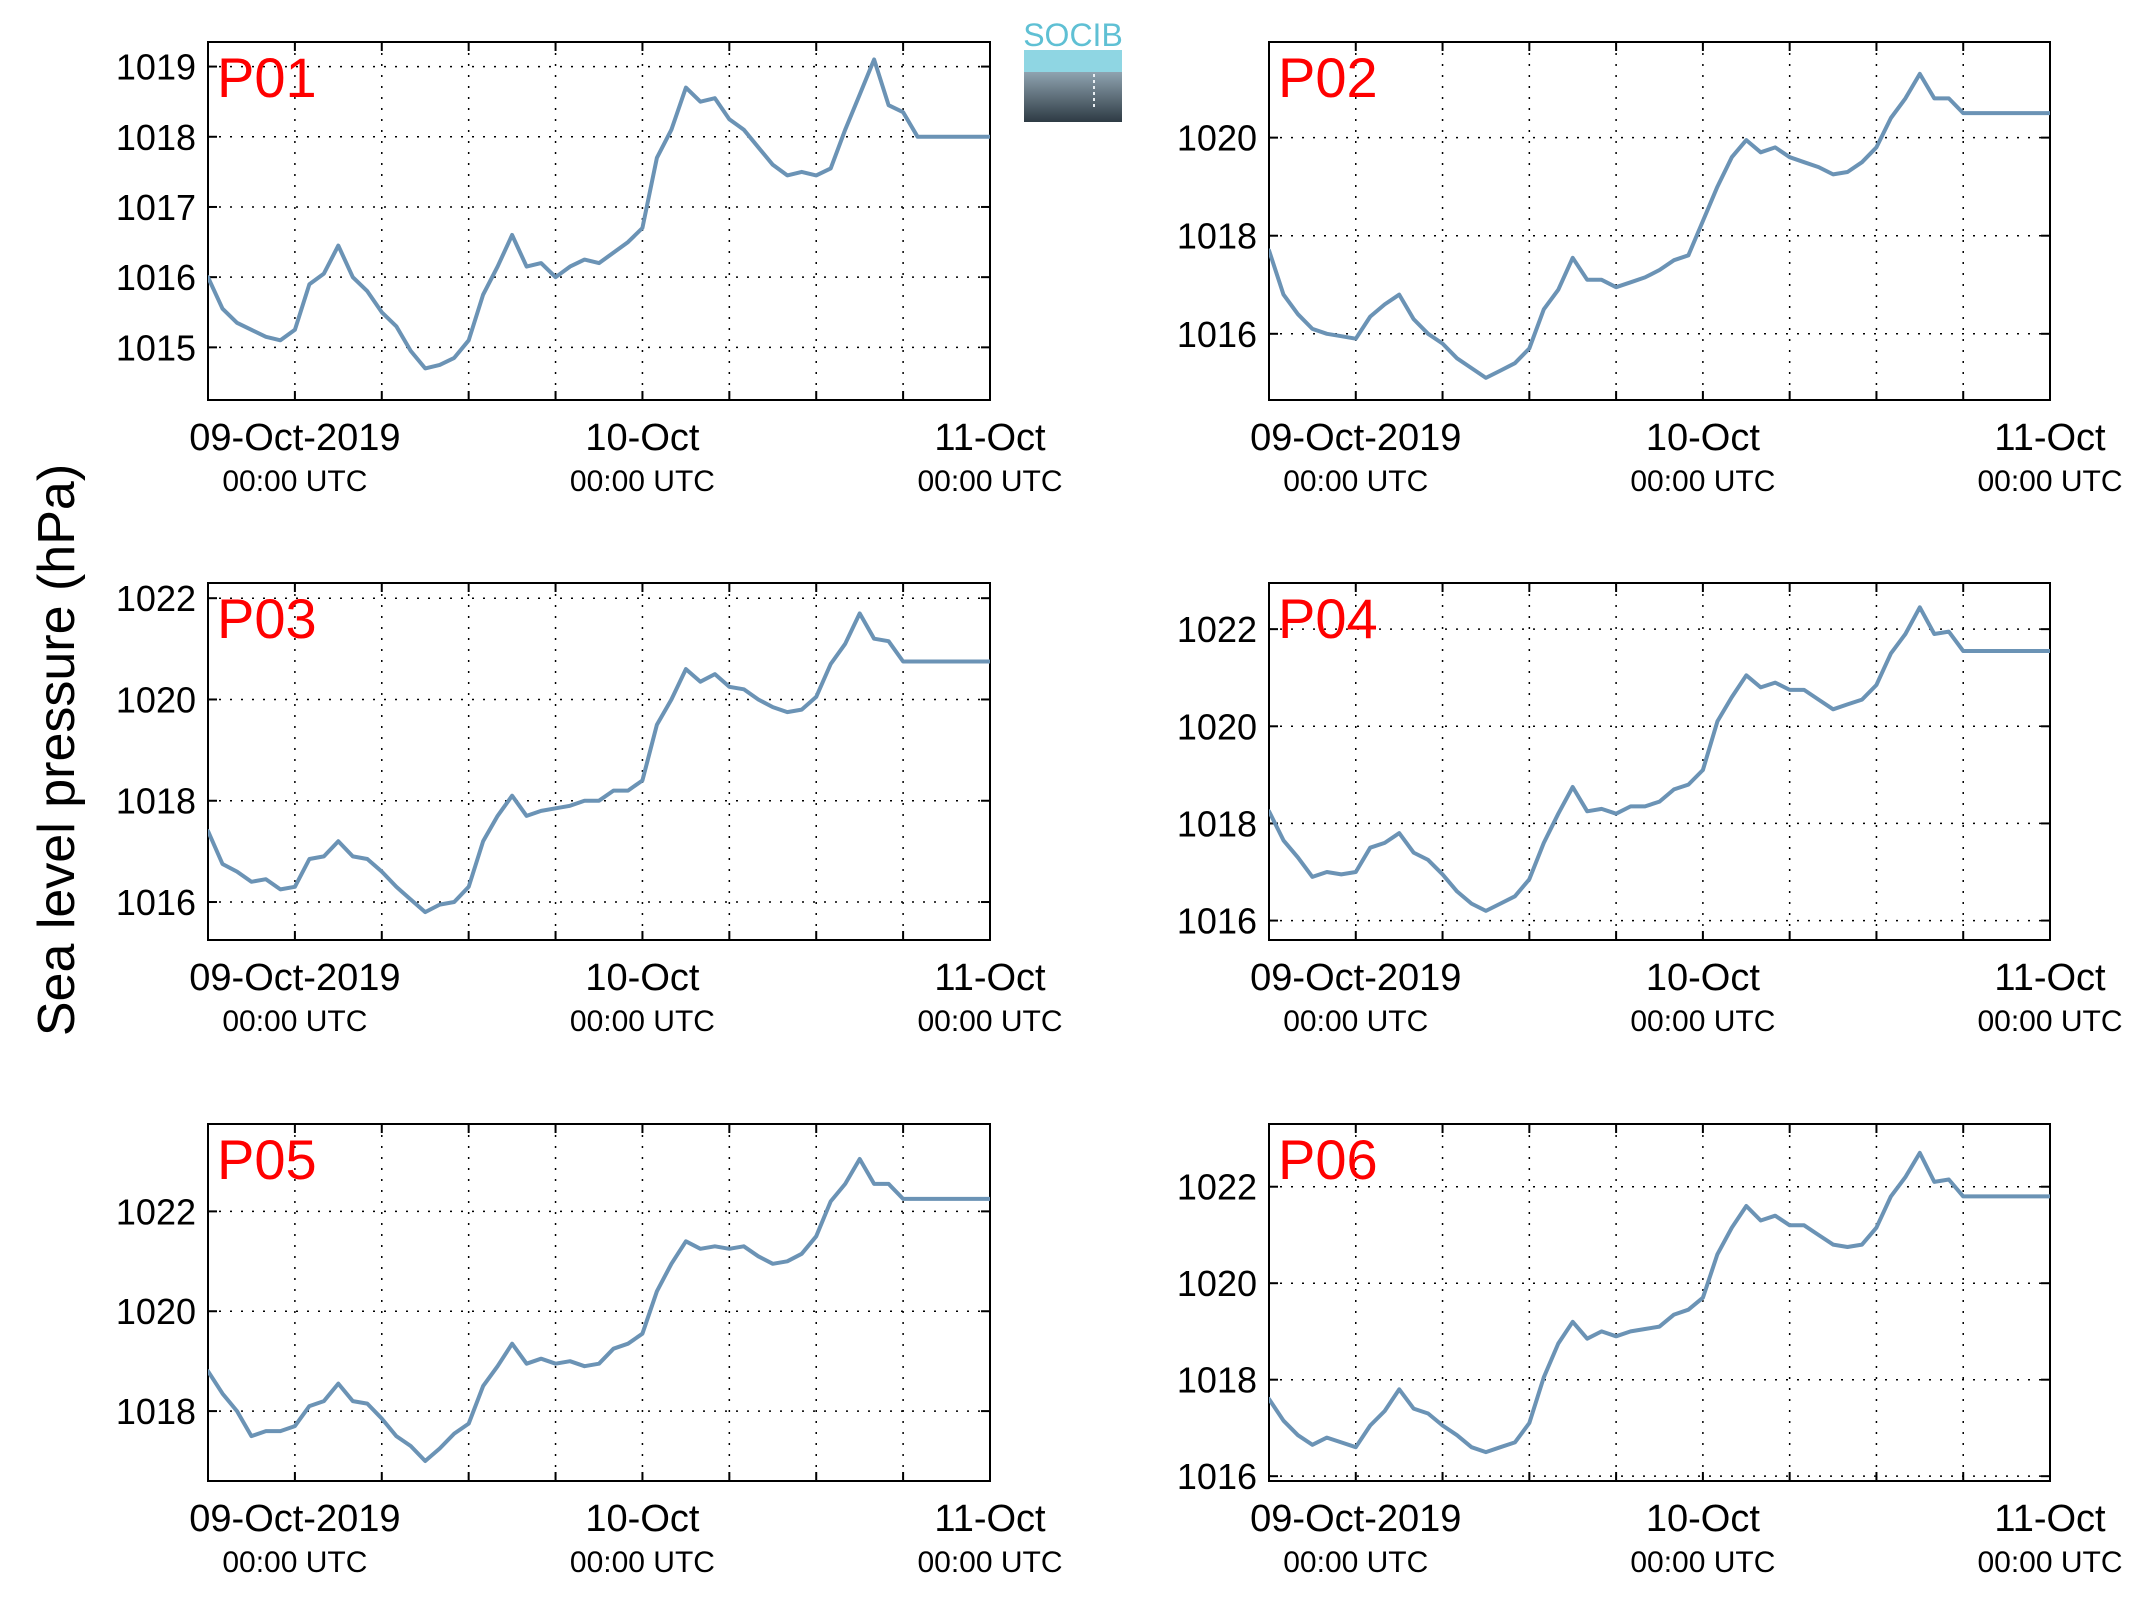 The width and height of the screenshot is (2138, 1608). Describe the element at coordinates (156, 207) in the screenshot. I see `y-tick-label: 1017` at that location.